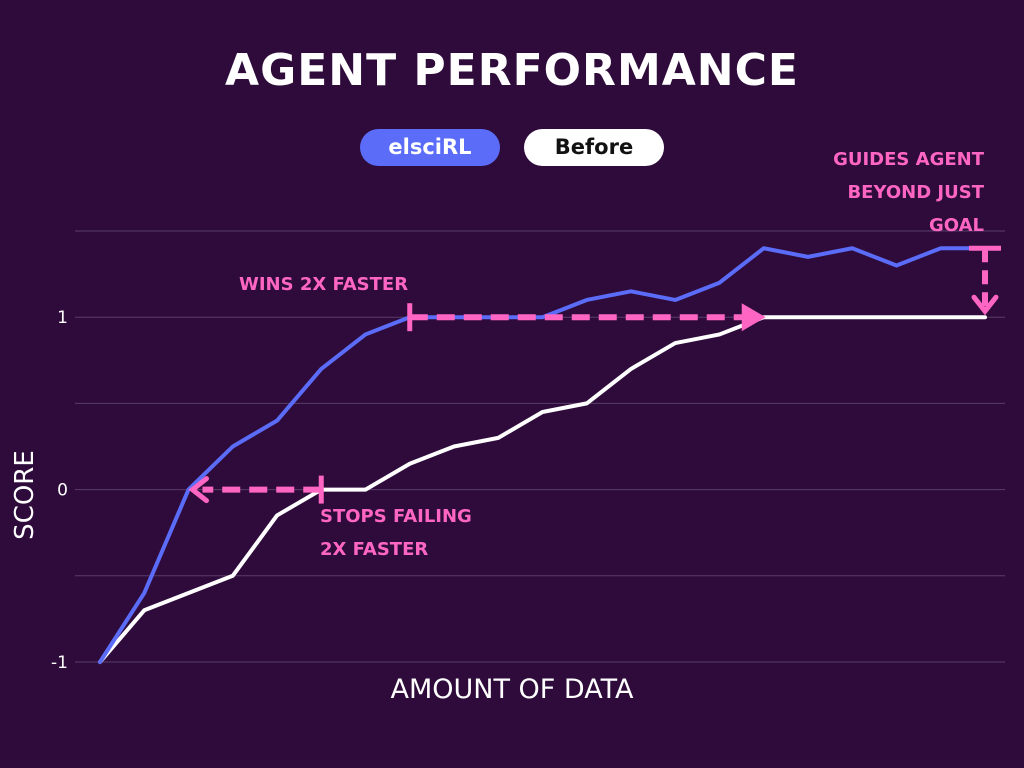  I want to click on annotation-guides-line-2: BEYOND JUST, so click(874, 192).